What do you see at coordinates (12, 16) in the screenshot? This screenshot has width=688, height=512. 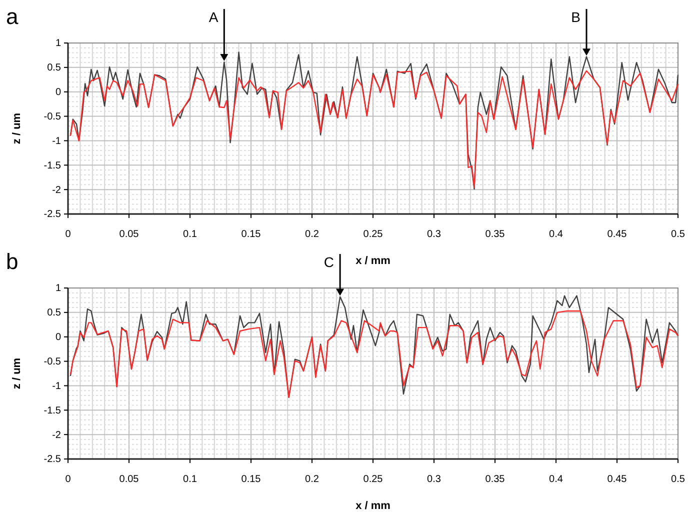 I see `chart-title: a` at bounding box center [12, 16].